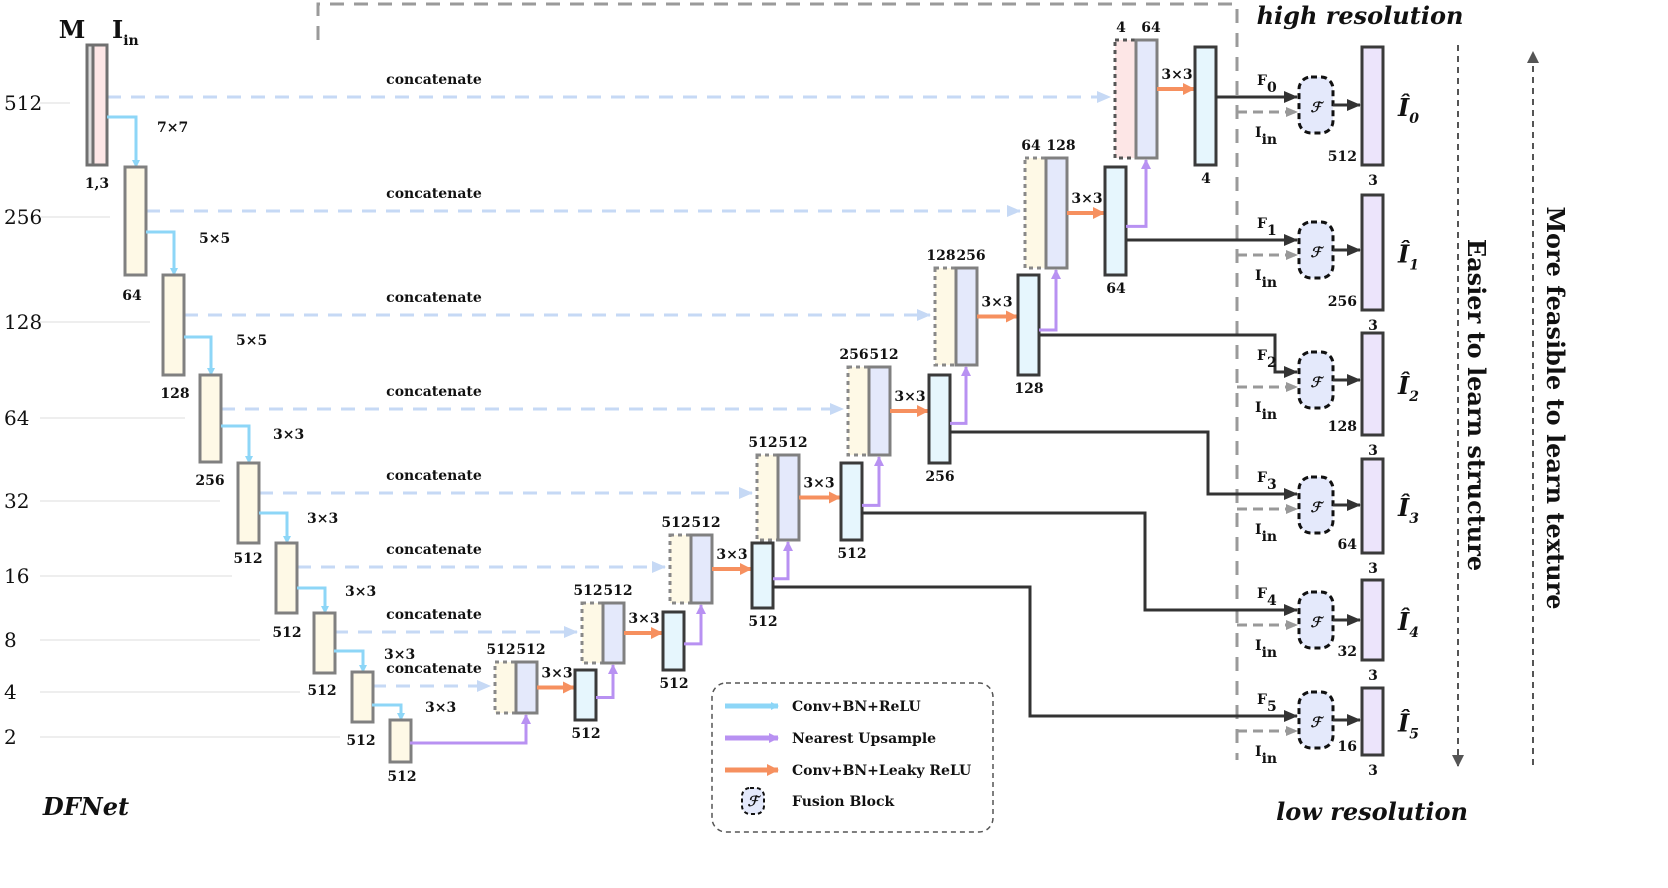 This screenshot has width=1668, height=888. Describe the element at coordinates (85, 806) in the screenshot. I see `dfnet-title: DFNet` at that location.